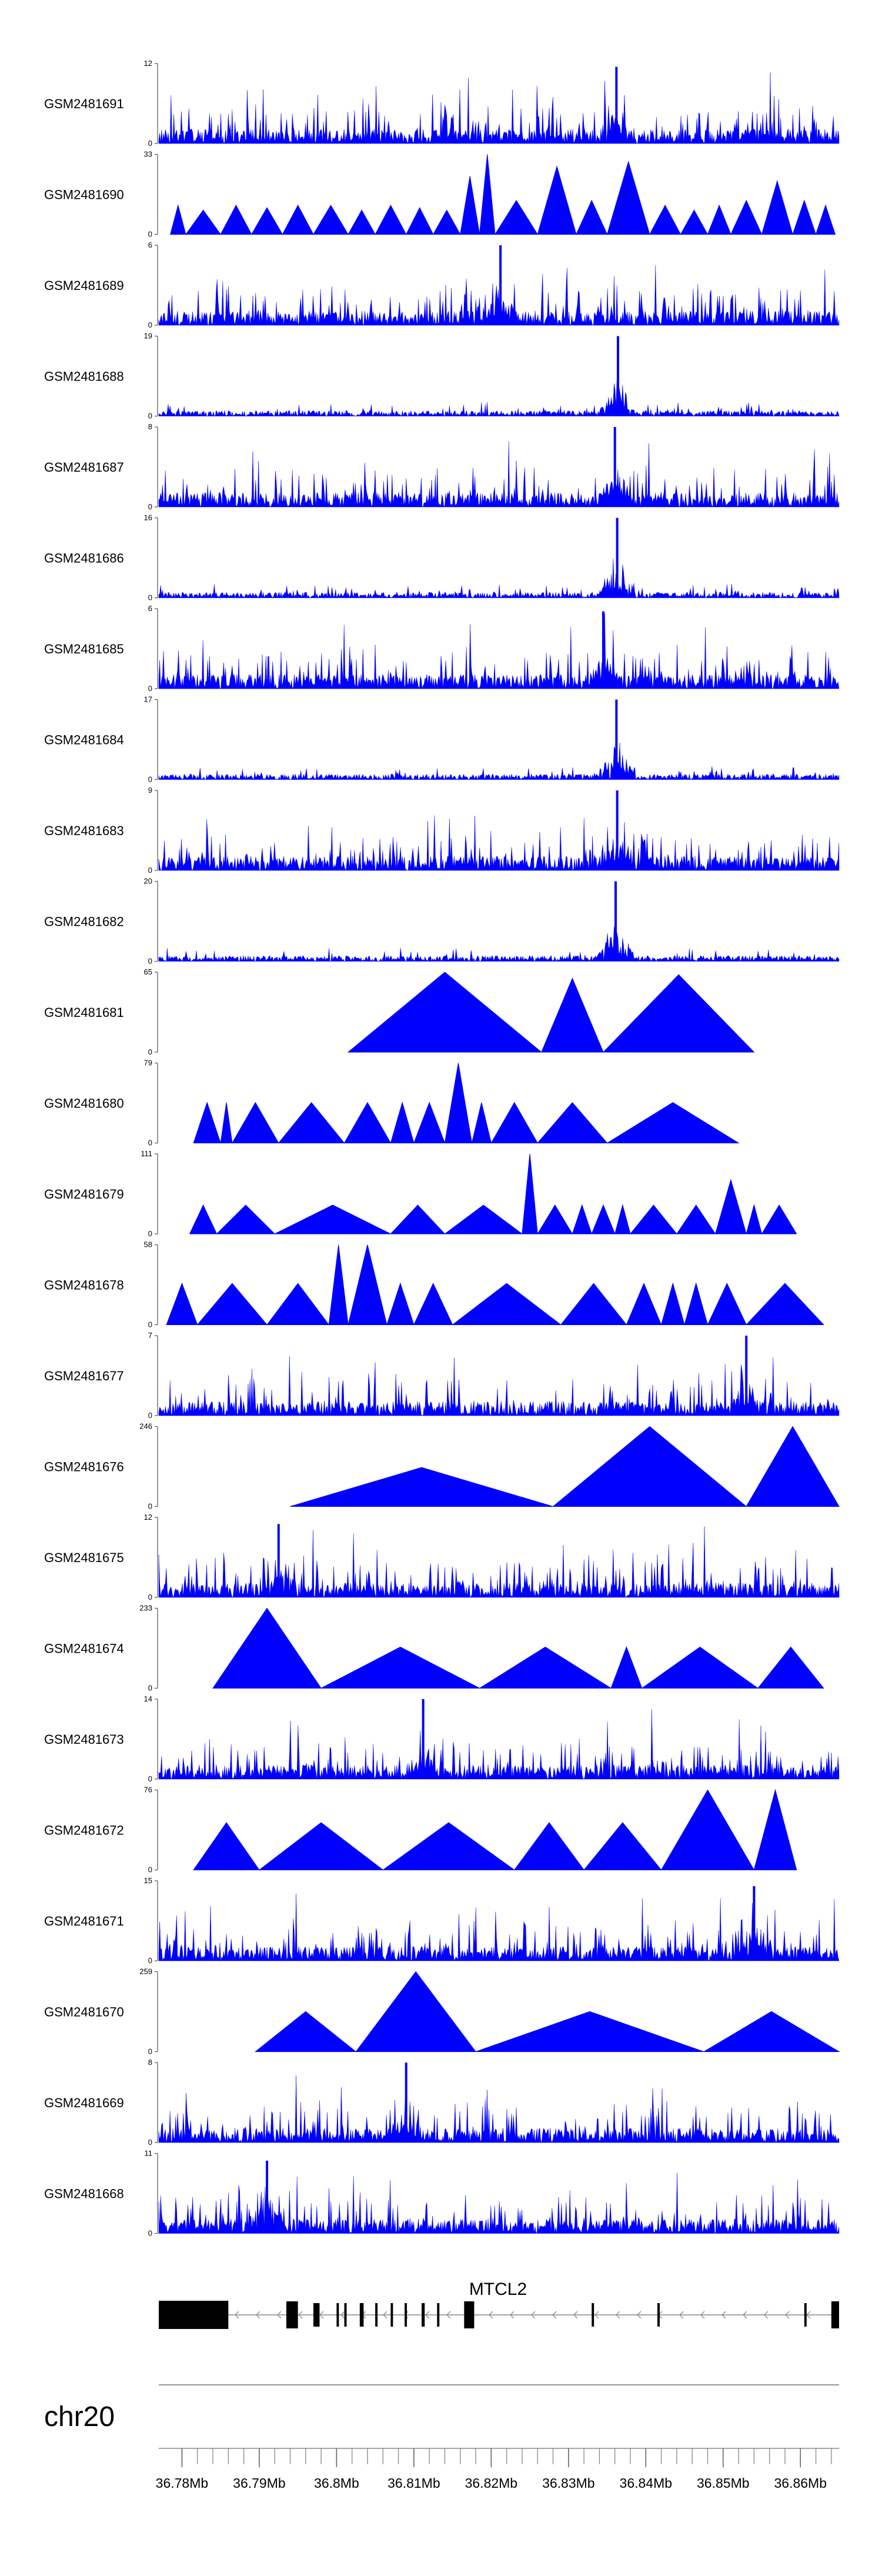 This screenshot has width=882, height=2576. What do you see at coordinates (259, 2483) in the screenshot?
I see `axis-tick-label: 36.79Mb` at bounding box center [259, 2483].